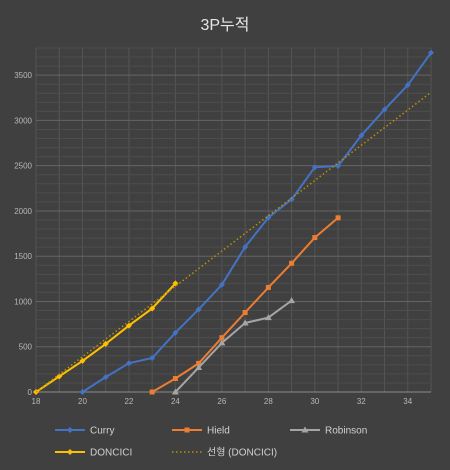 The image size is (450, 470). I want to click on y-tick-label: 2000, so click(23, 211).